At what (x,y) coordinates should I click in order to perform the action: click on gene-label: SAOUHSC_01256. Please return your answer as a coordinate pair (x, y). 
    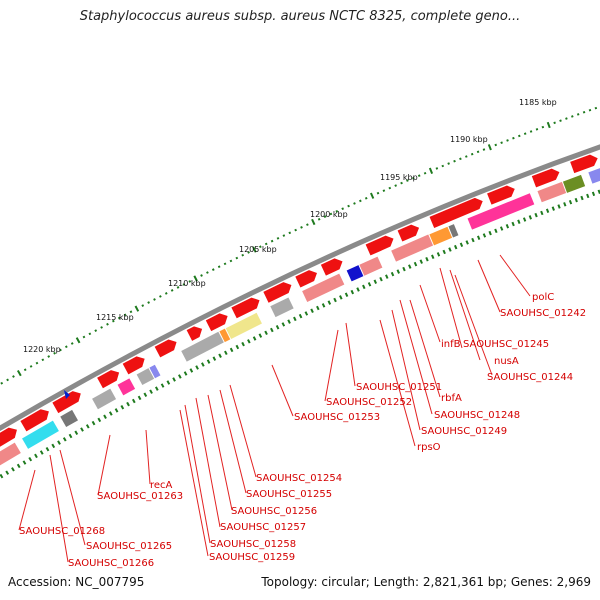
    Looking at the image, I should click on (274, 511).